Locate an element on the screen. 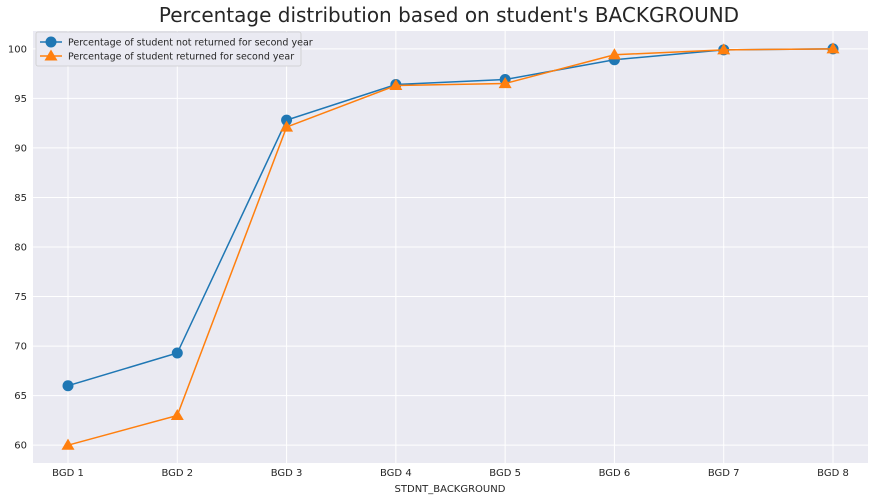  y-tick-label: 80 is located at coordinates (20, 248).